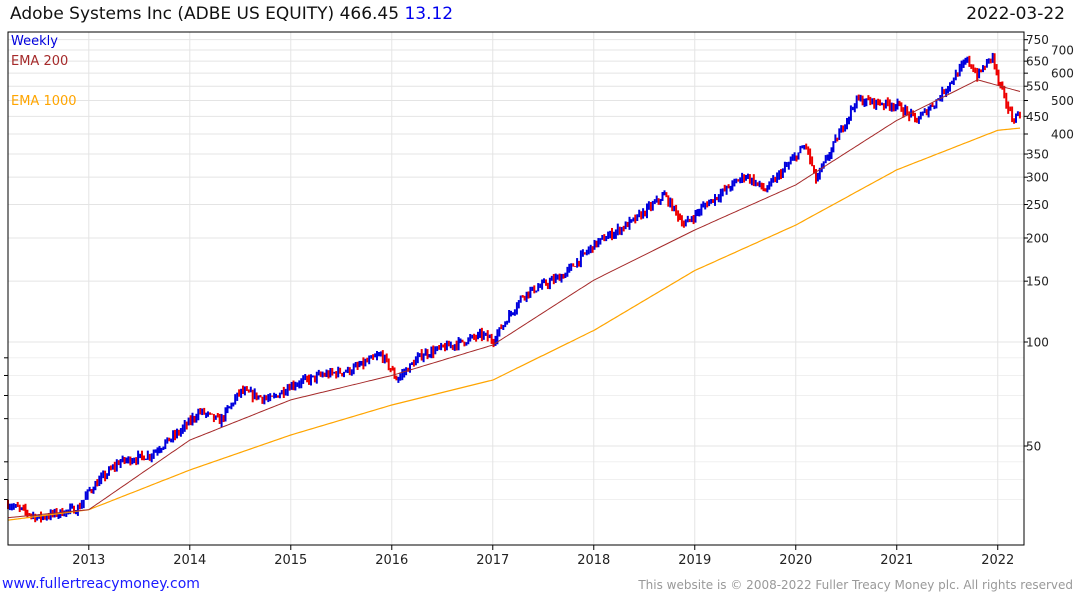  I want to click on site-link: www.fullertreacymoney.com, so click(101, 584).